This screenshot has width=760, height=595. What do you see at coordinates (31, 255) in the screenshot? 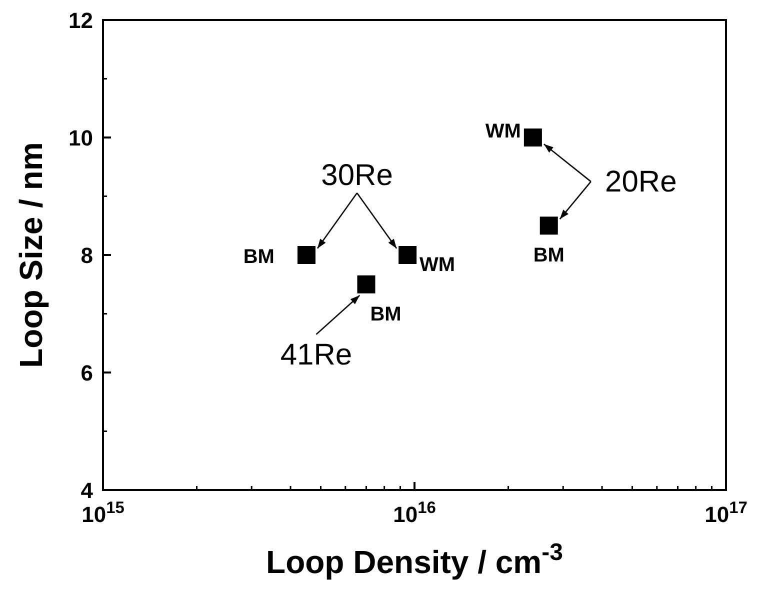
I see `y-axis-title: Loop Size / nm` at bounding box center [31, 255].